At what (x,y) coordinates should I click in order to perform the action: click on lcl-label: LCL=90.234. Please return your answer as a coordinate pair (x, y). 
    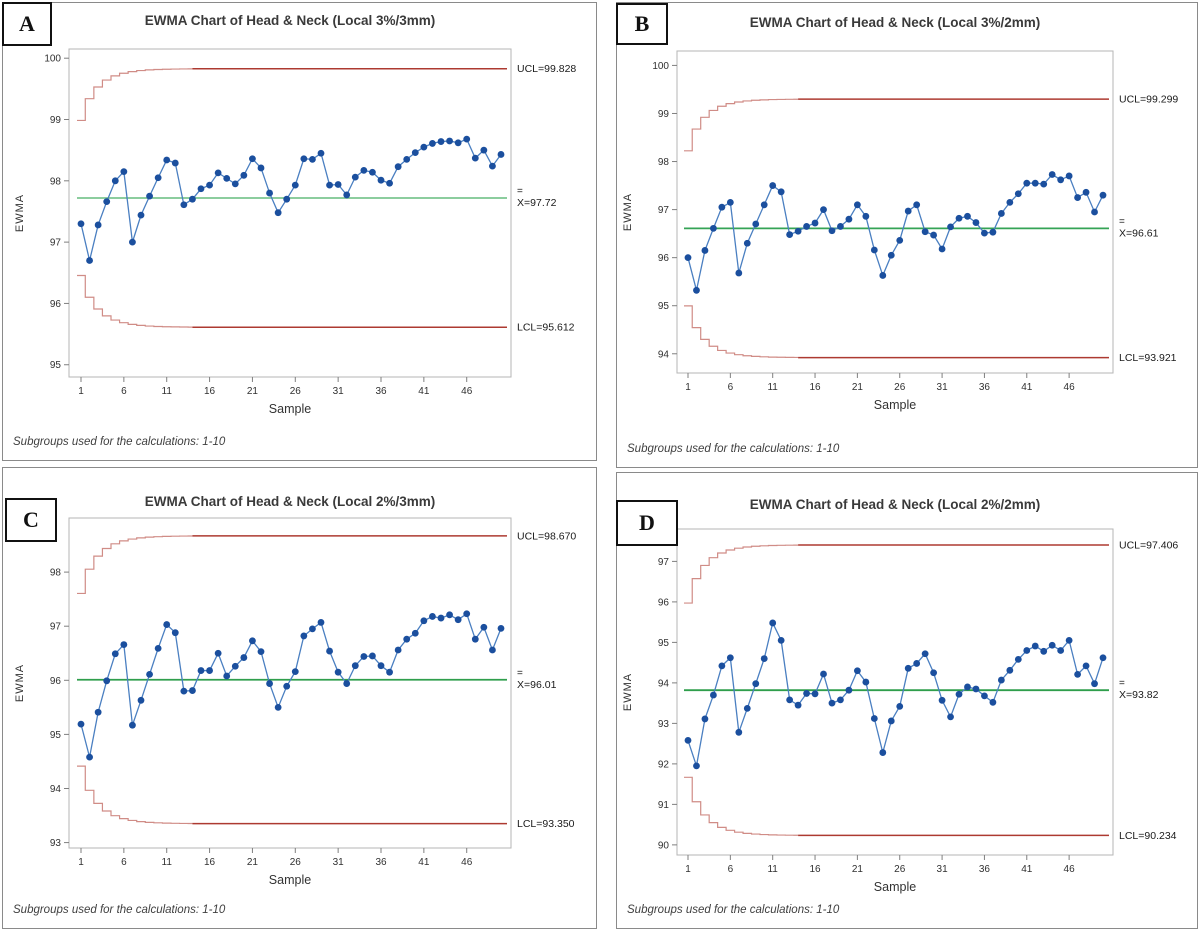
    Looking at the image, I should click on (1148, 836).